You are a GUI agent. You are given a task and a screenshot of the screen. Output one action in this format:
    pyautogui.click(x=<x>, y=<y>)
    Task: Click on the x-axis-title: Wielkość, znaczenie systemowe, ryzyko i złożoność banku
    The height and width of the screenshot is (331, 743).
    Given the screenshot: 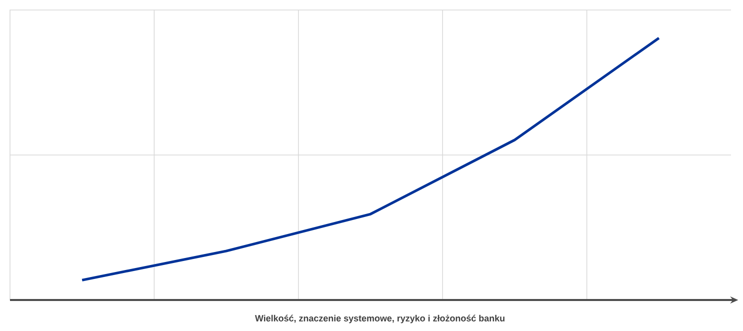 What is the action you would take?
    pyautogui.click(x=379, y=319)
    